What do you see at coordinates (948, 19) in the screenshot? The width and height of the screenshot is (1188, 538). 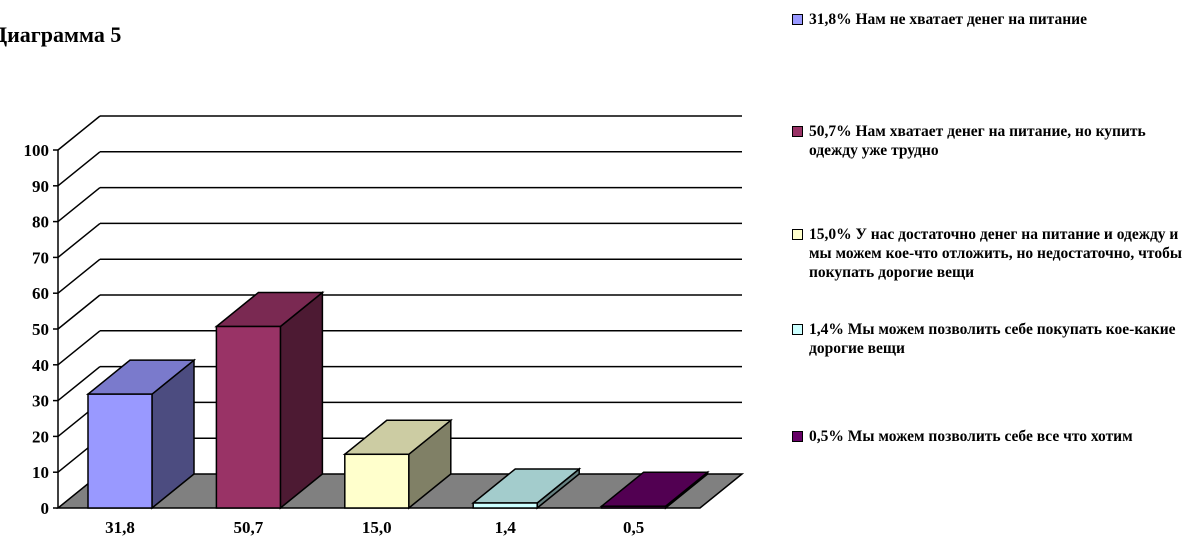 I see `legend-label: 31,8% Нам не хватает денег на питание` at bounding box center [948, 19].